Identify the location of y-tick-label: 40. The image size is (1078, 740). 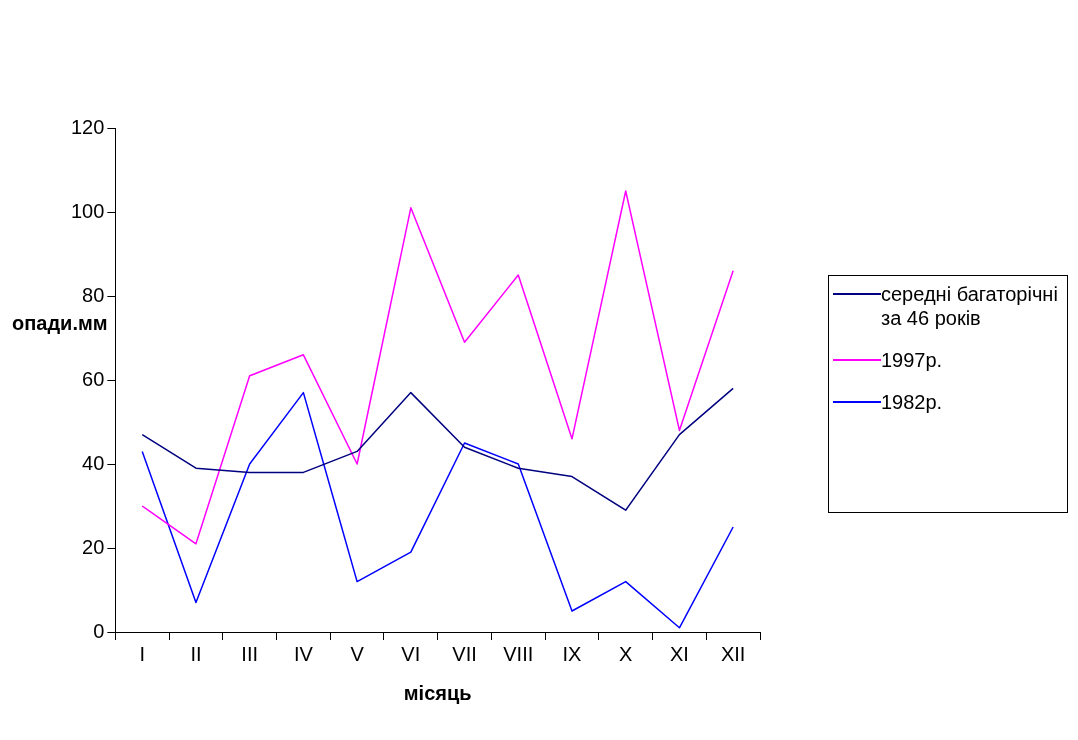
(93, 462).